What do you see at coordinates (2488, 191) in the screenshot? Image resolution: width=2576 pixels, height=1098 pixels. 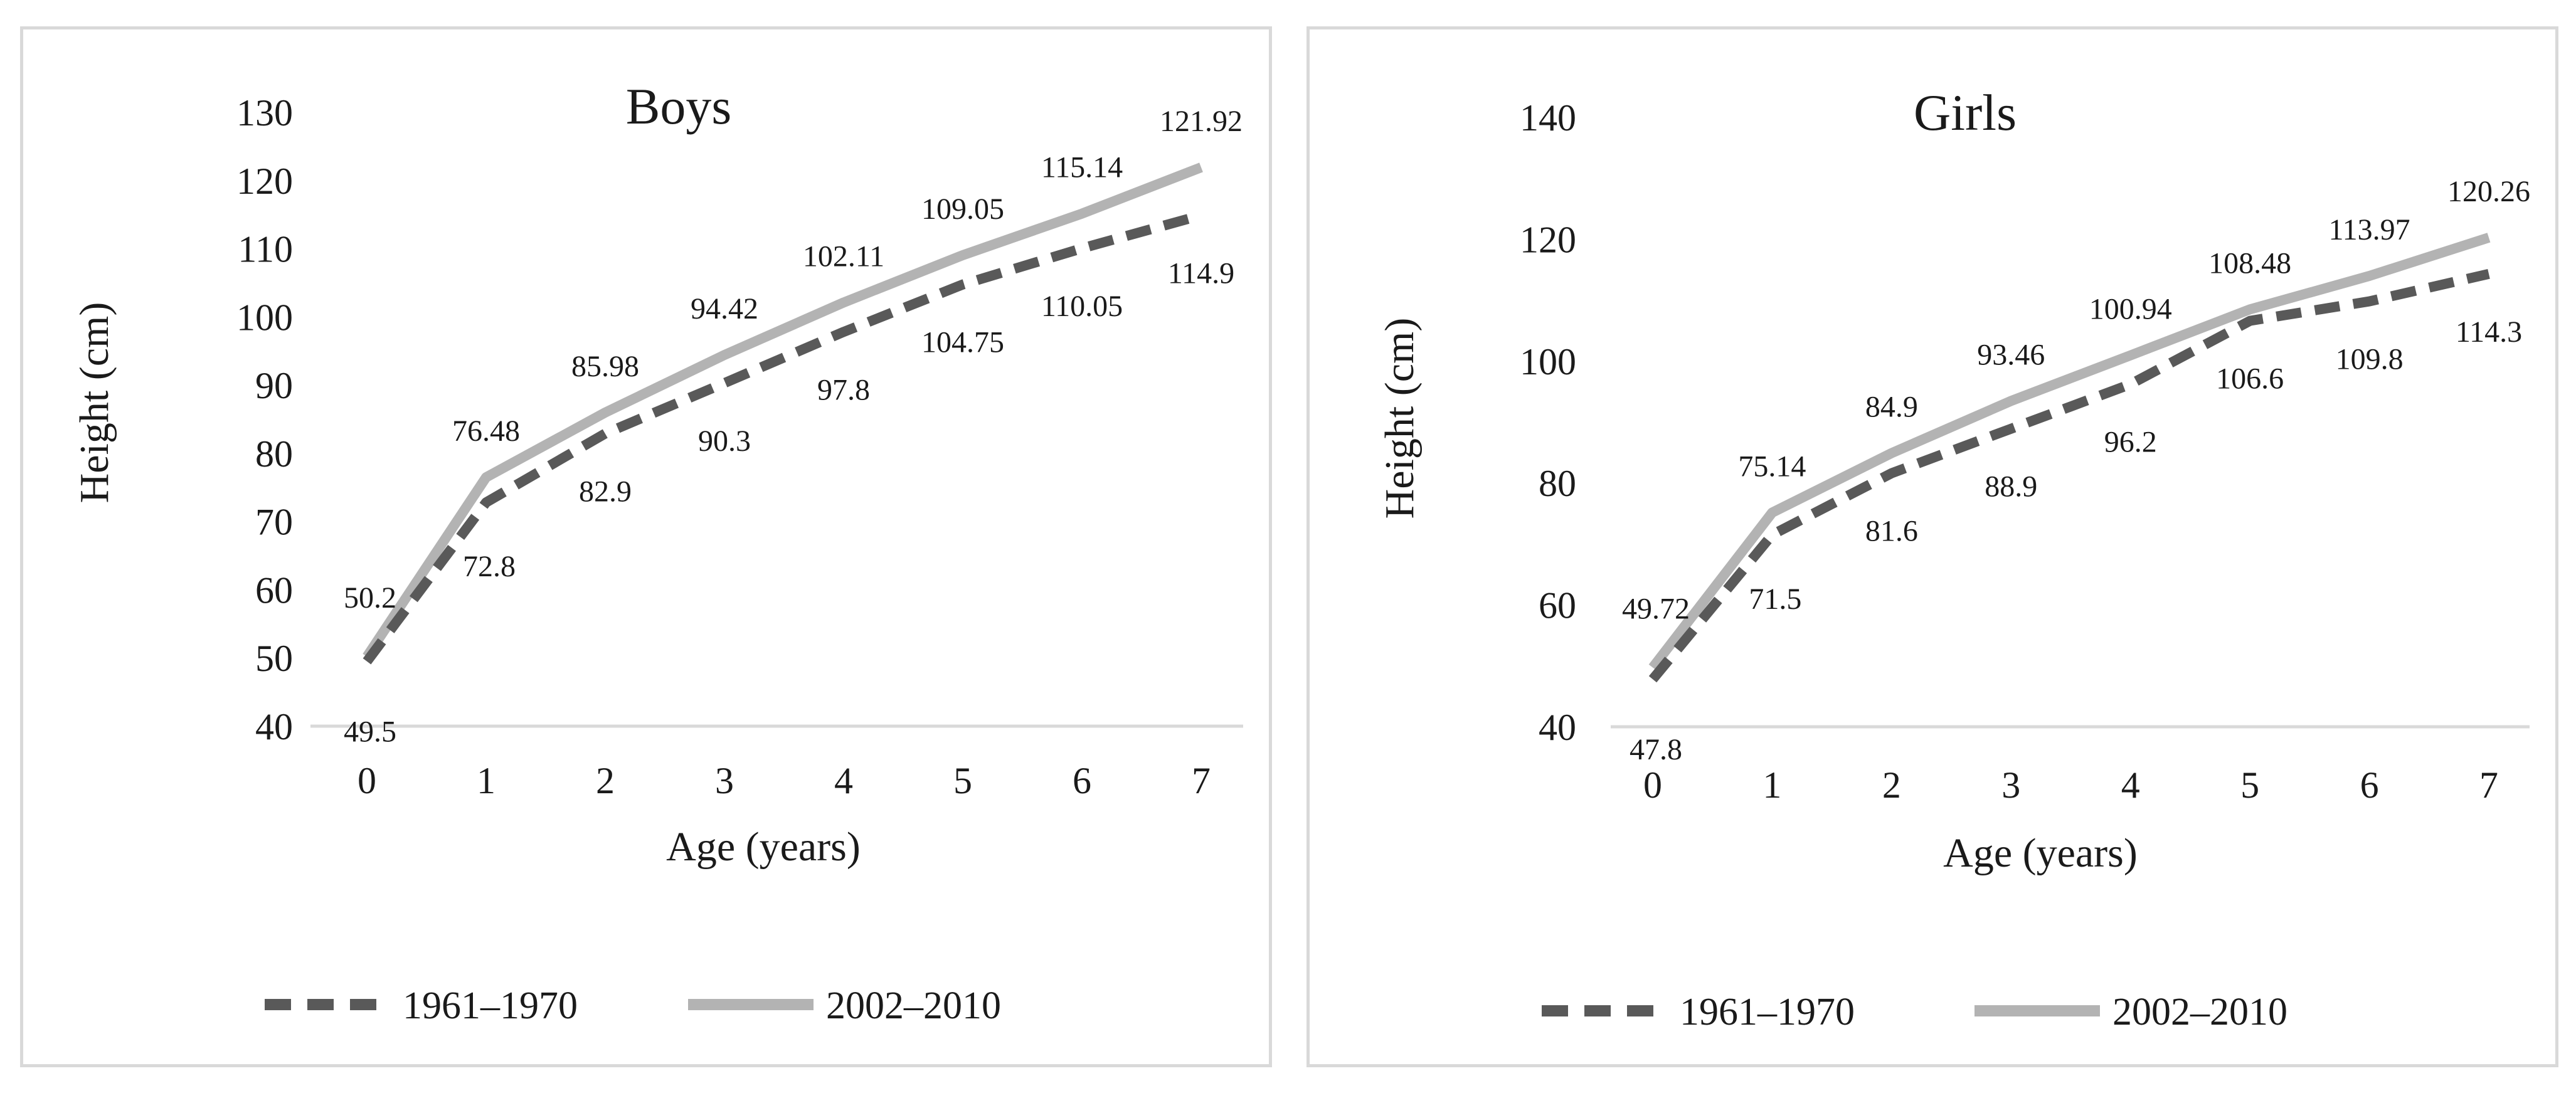 I see `data-label: 120.26` at bounding box center [2488, 191].